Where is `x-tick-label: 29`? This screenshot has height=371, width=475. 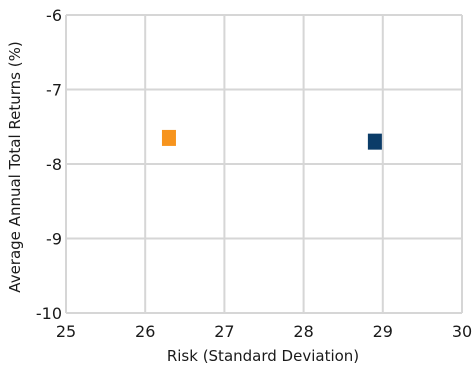
x-tick-label: 29 is located at coordinates (383, 331).